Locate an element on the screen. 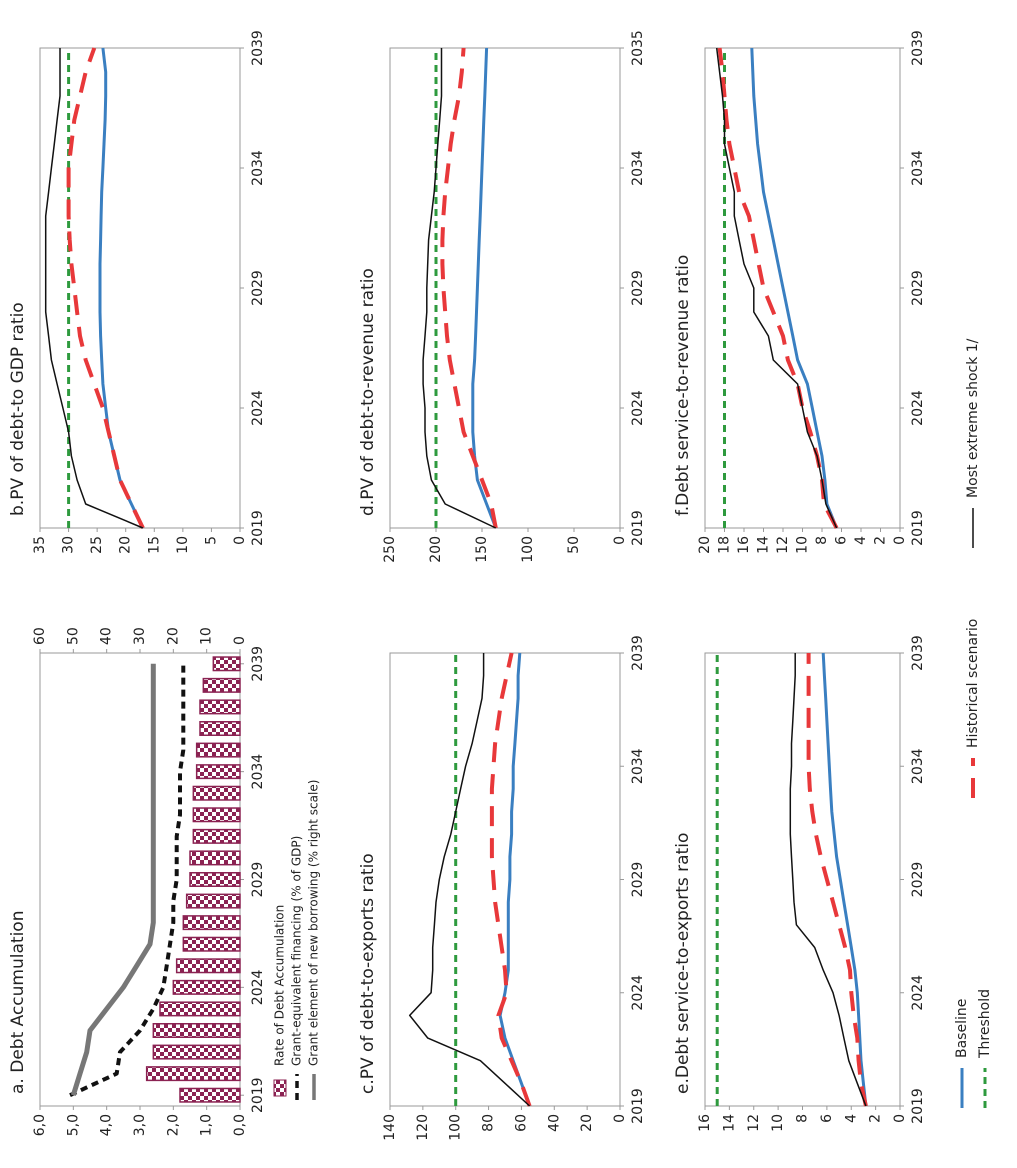  x-tick-label: 2029 is located at coordinates (638, 288).